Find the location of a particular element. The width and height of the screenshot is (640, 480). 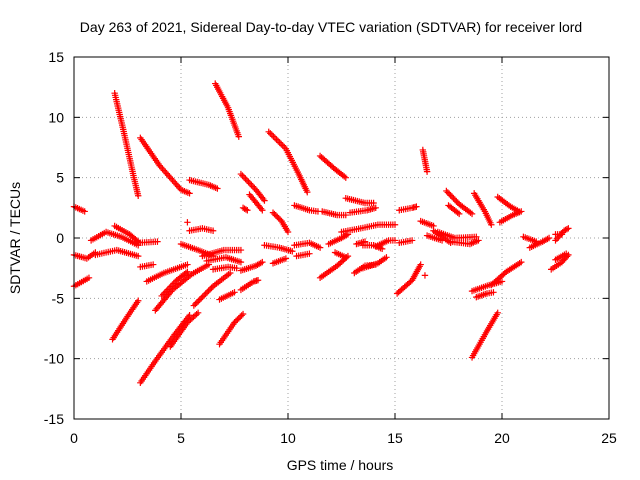

y-tick-labels: 15 10 5 0 -5 -10 -15 is located at coordinates (54, 238).